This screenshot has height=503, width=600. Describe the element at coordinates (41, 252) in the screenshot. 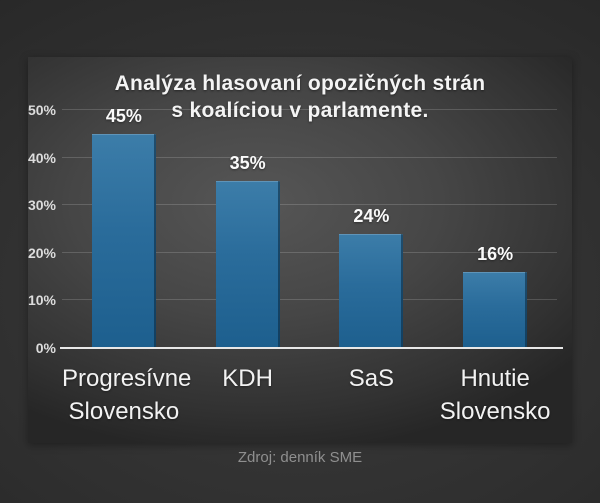

I see `ytick-label: 20%` at that location.